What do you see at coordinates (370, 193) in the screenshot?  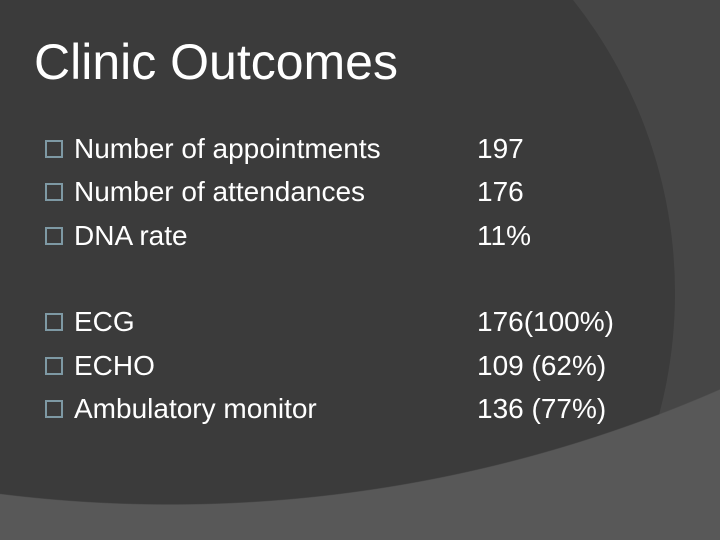 I see `list-item: Number of attendances 176` at bounding box center [370, 193].